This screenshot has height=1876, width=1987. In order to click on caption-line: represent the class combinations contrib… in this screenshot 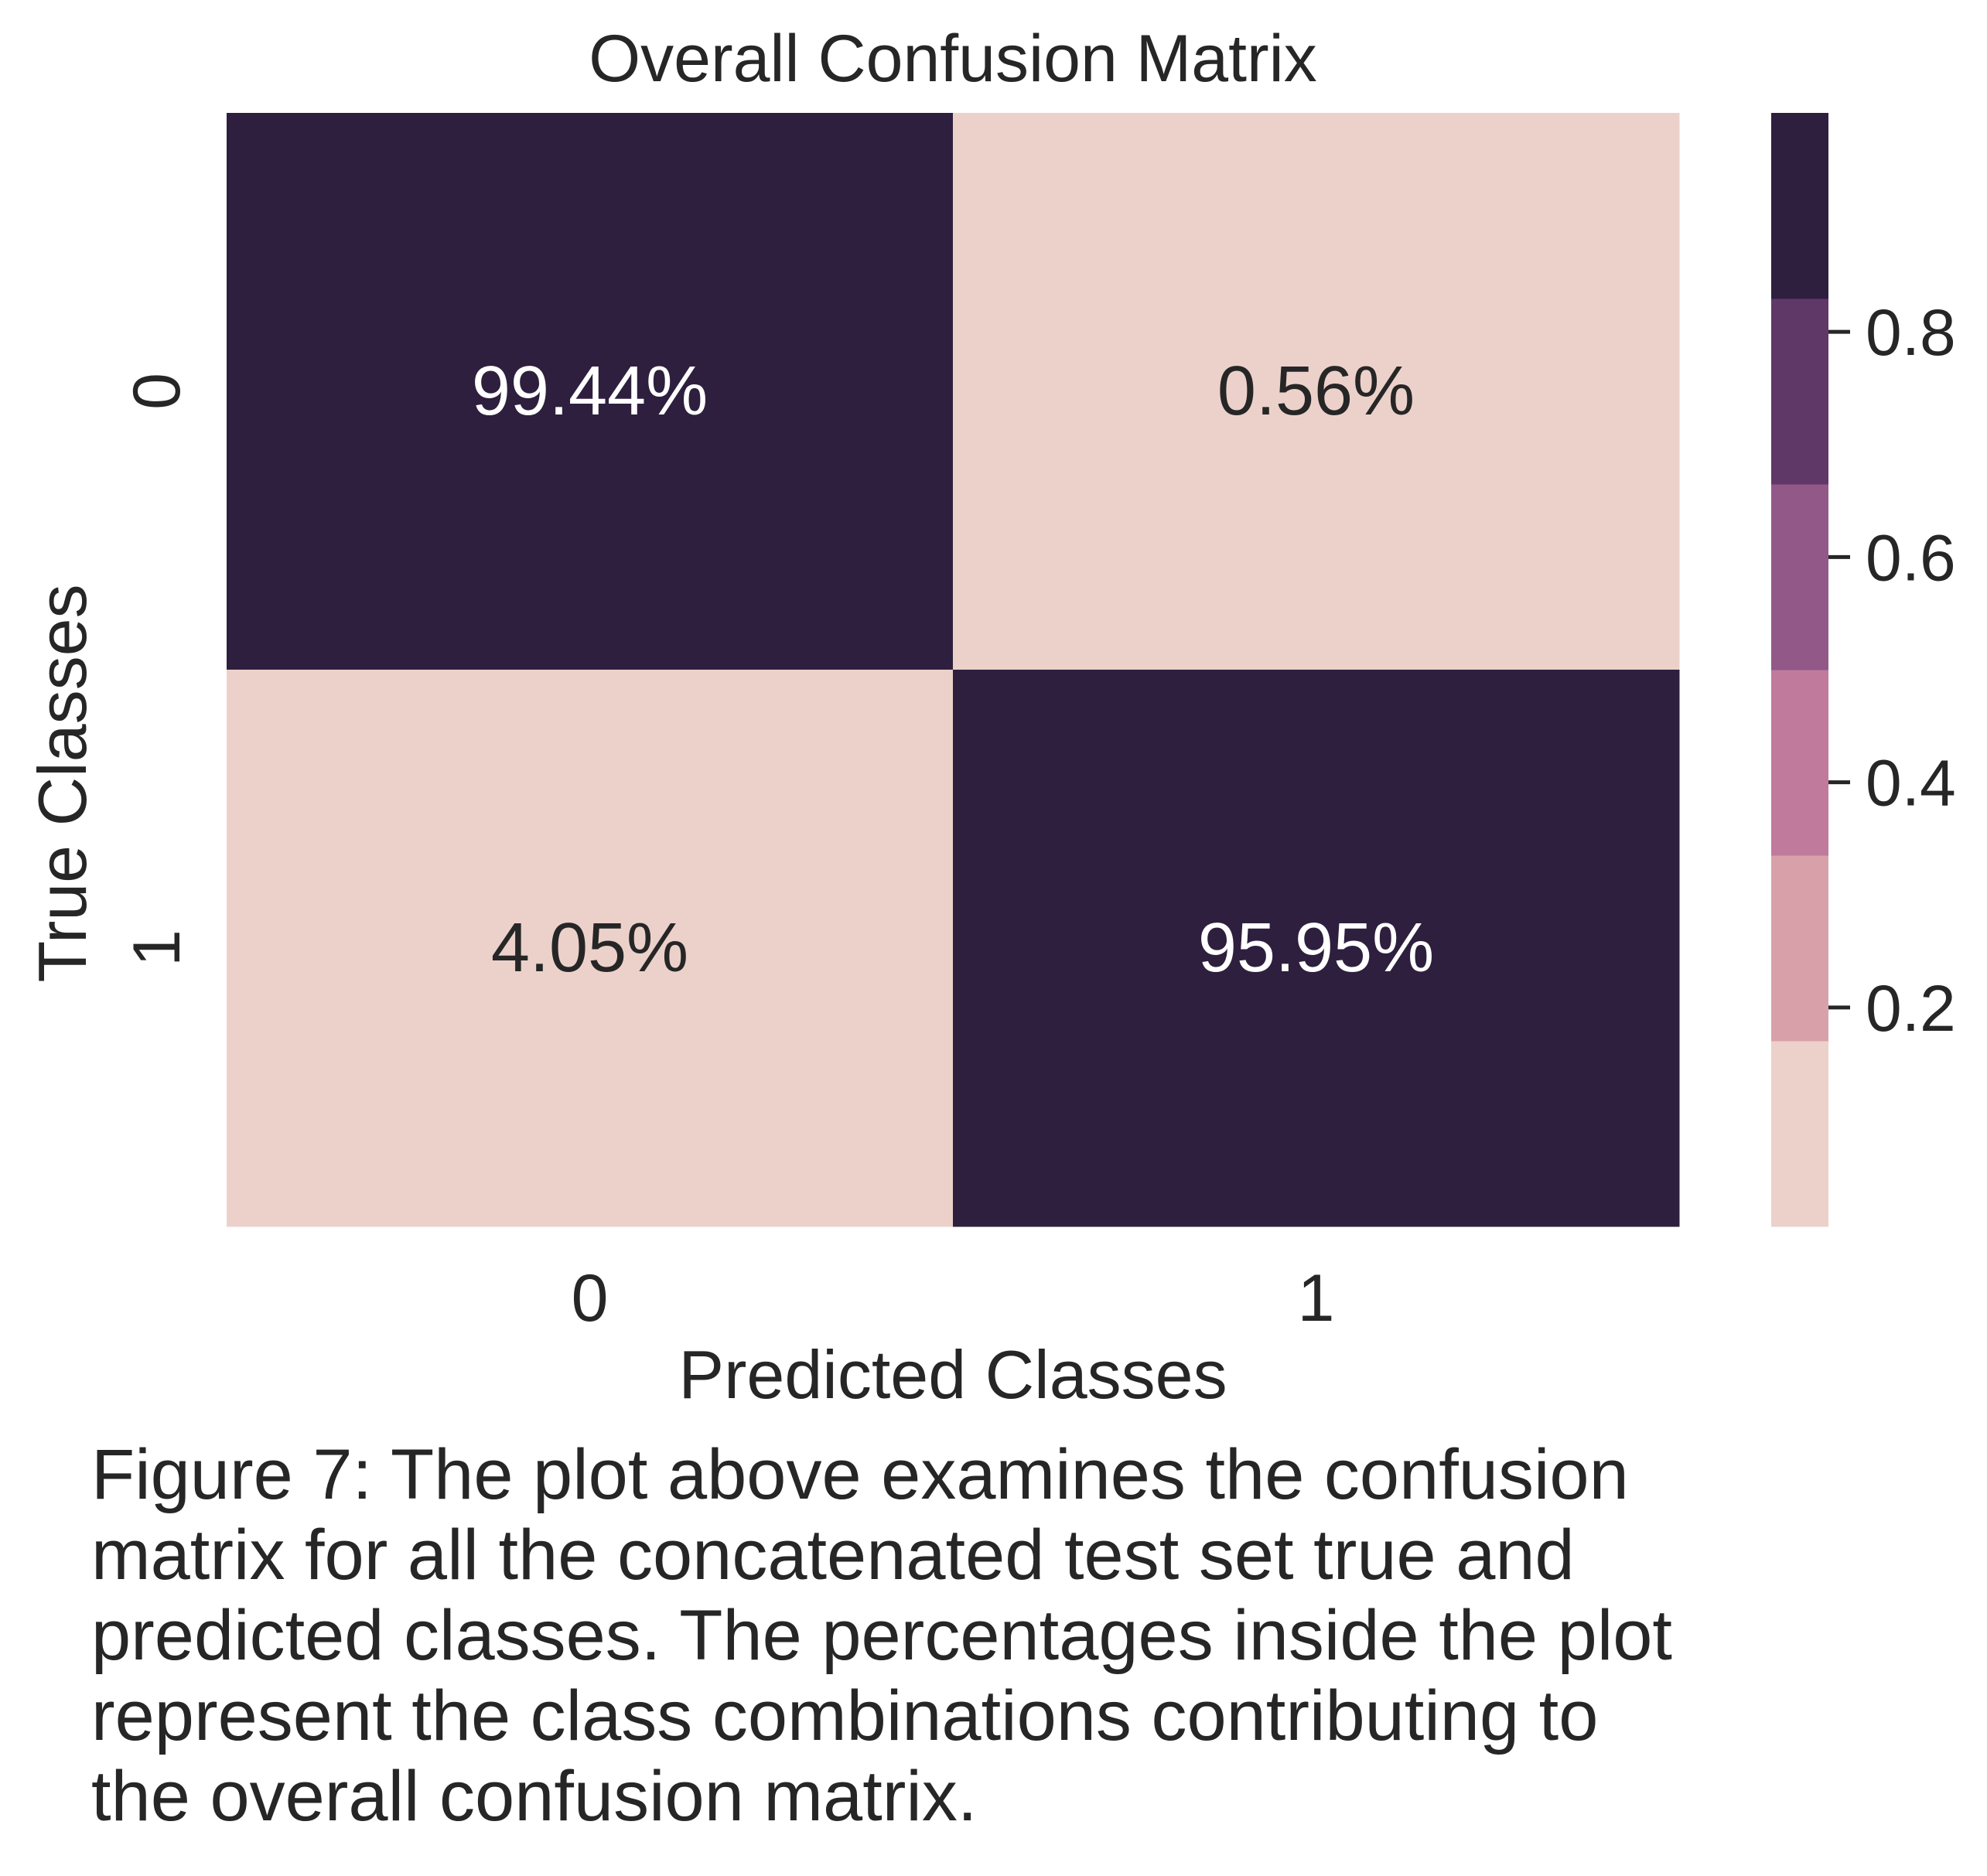, I will do `click(845, 1715)`.